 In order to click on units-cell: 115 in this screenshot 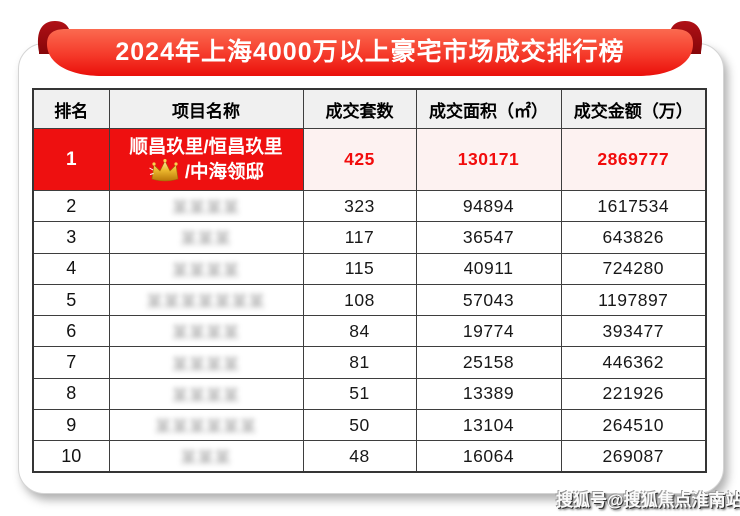, I will do `click(359, 268)`.